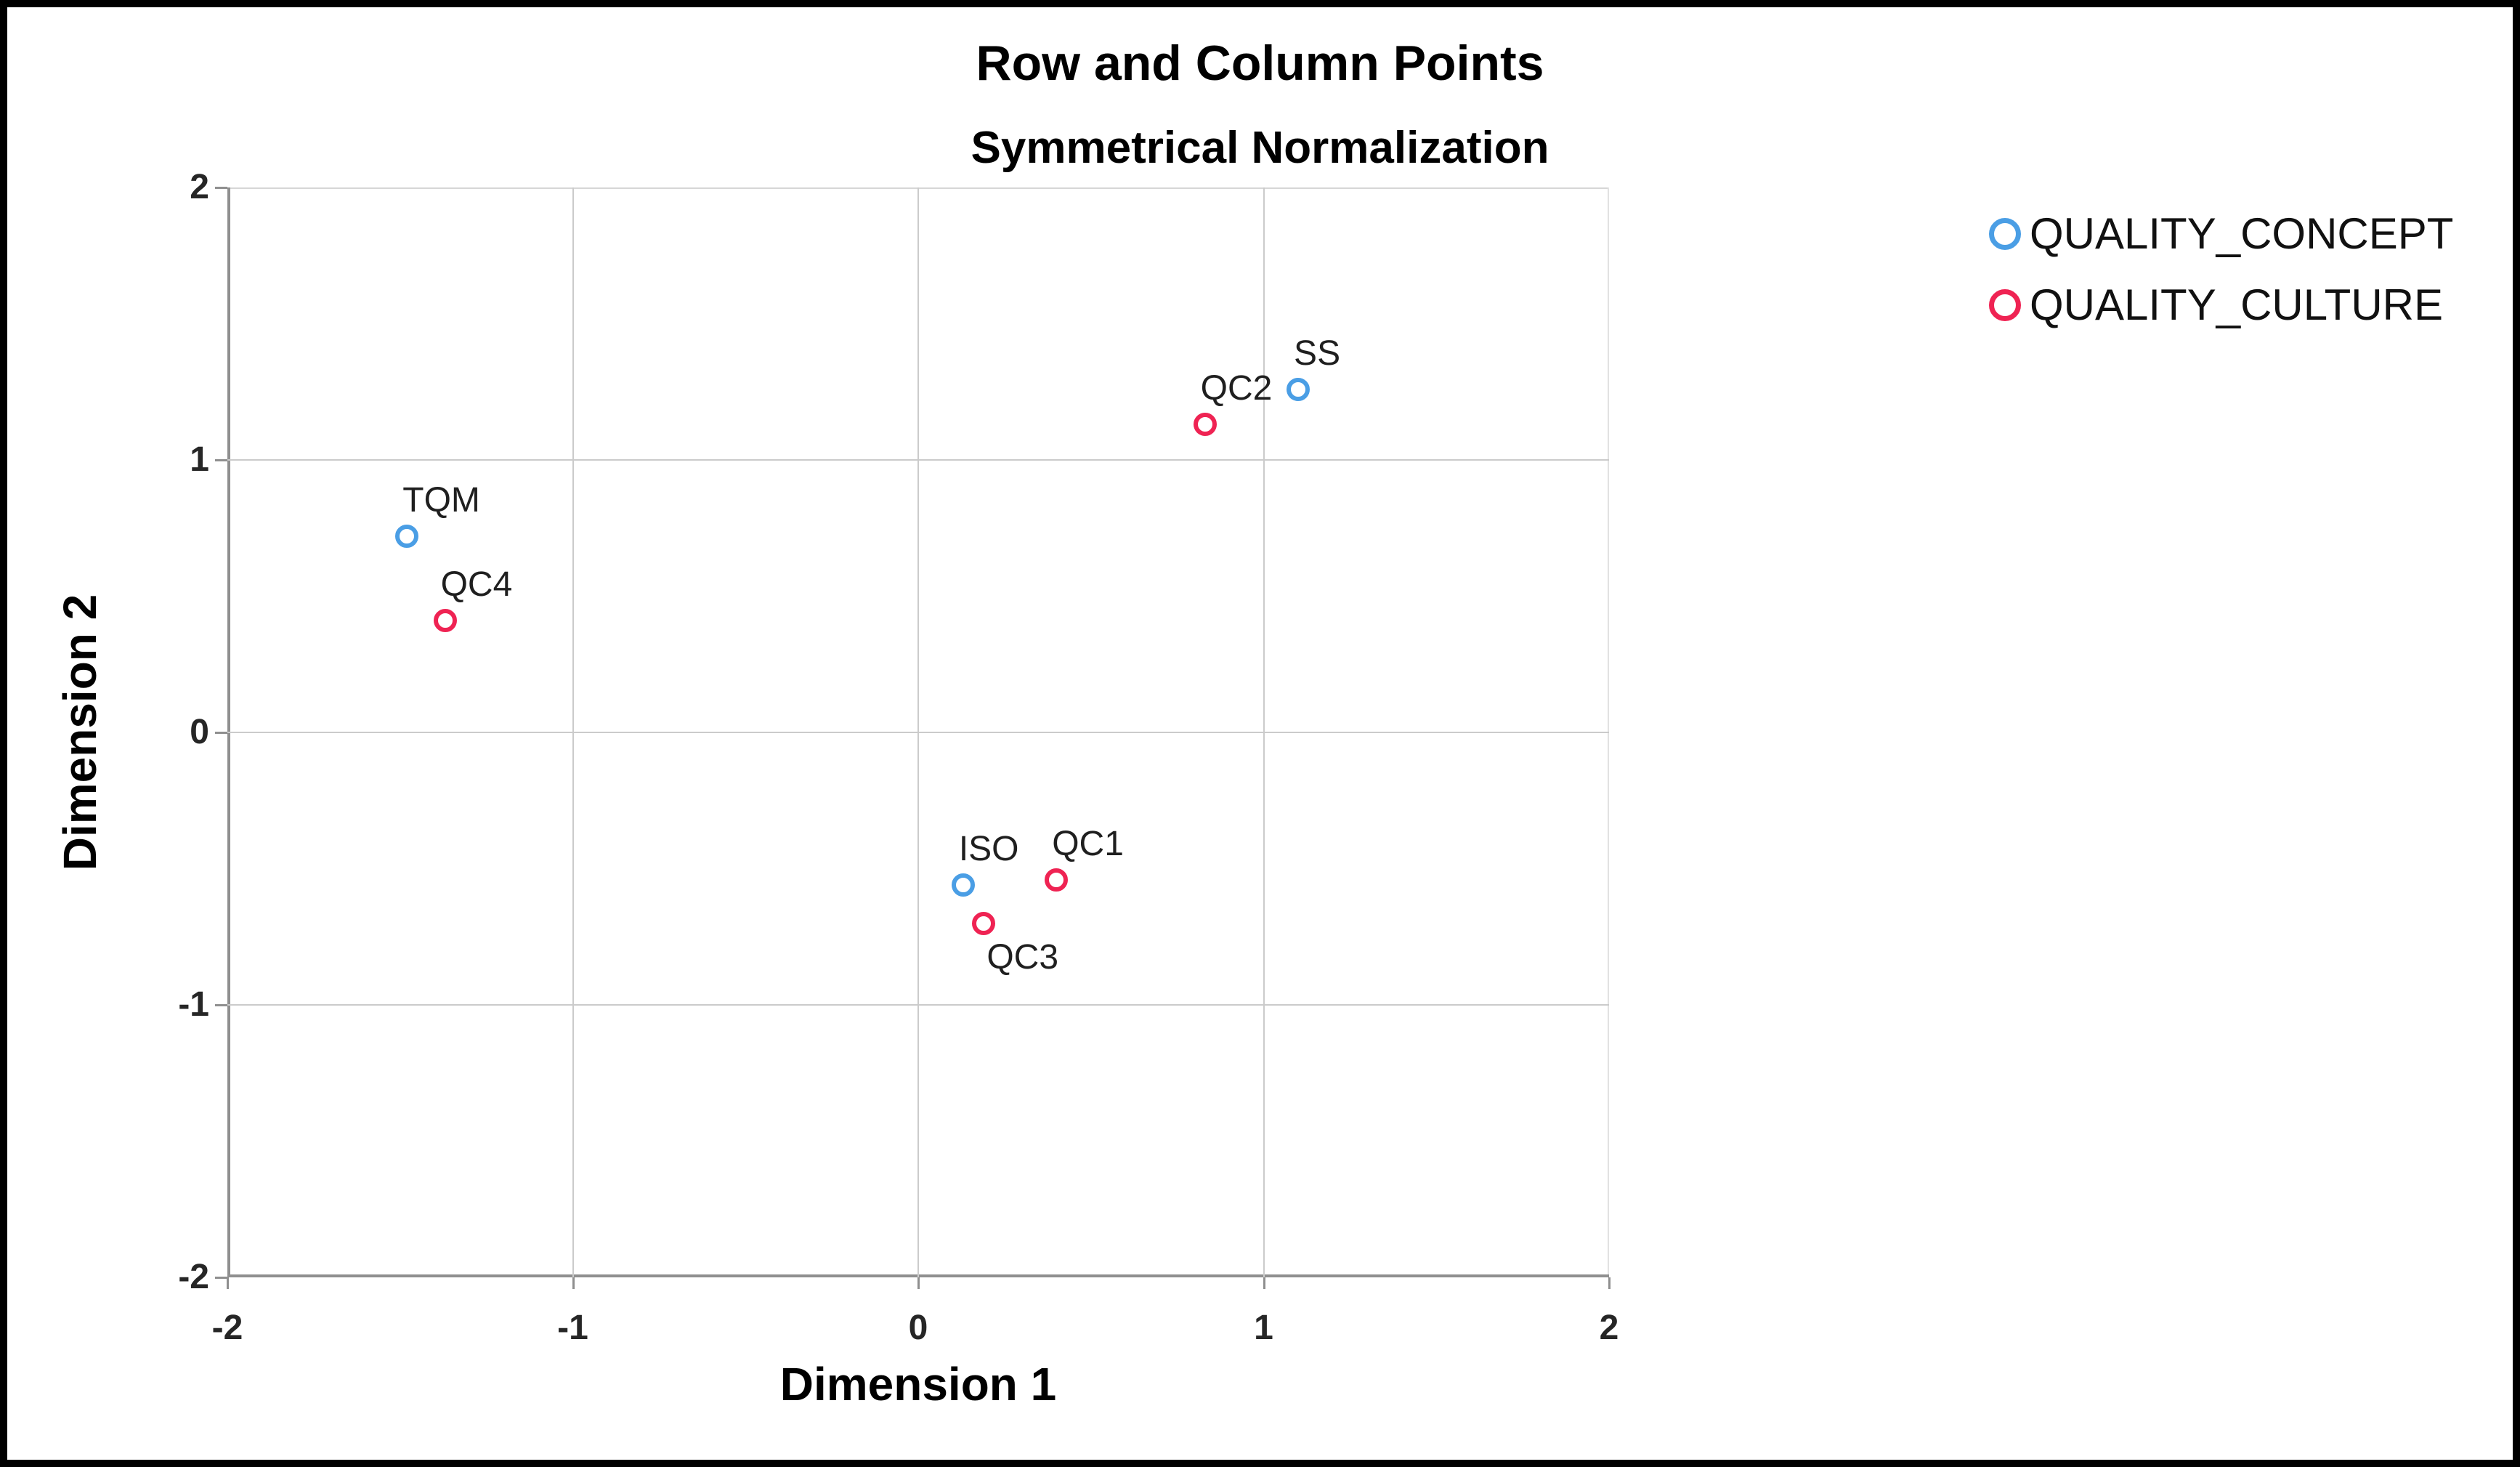 The width and height of the screenshot is (2520, 1467). I want to click on legend: QUALITY_CONCEPT QUALITY_CULTURE, so click(2221, 269).